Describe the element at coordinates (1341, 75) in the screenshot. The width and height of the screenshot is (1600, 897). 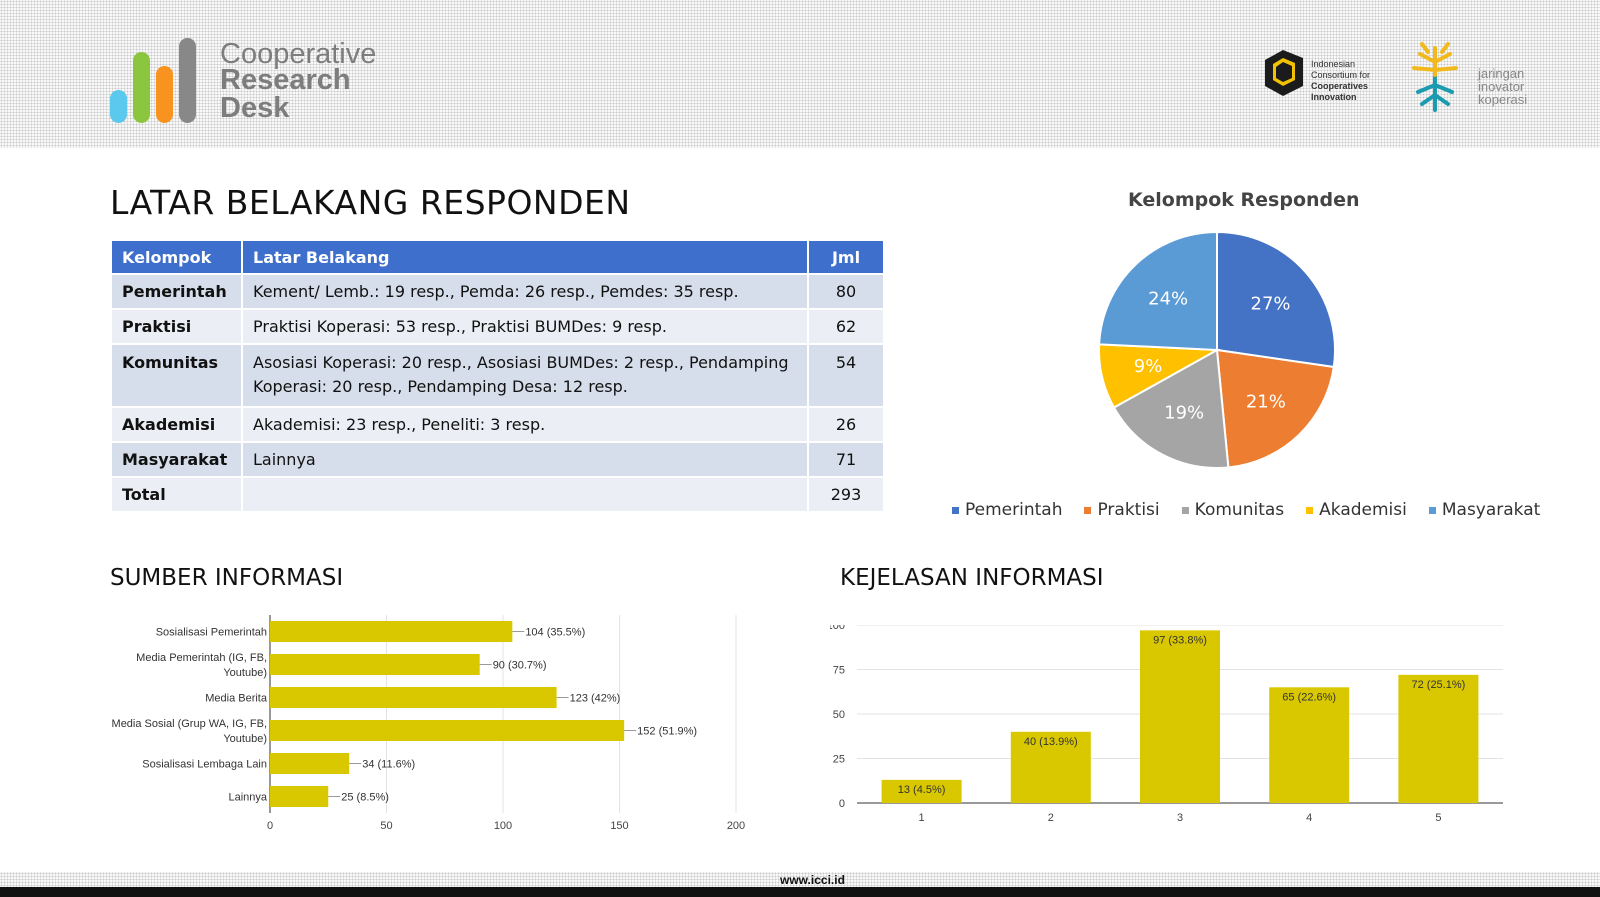
I see `icci-text-2: Consortium for` at that location.